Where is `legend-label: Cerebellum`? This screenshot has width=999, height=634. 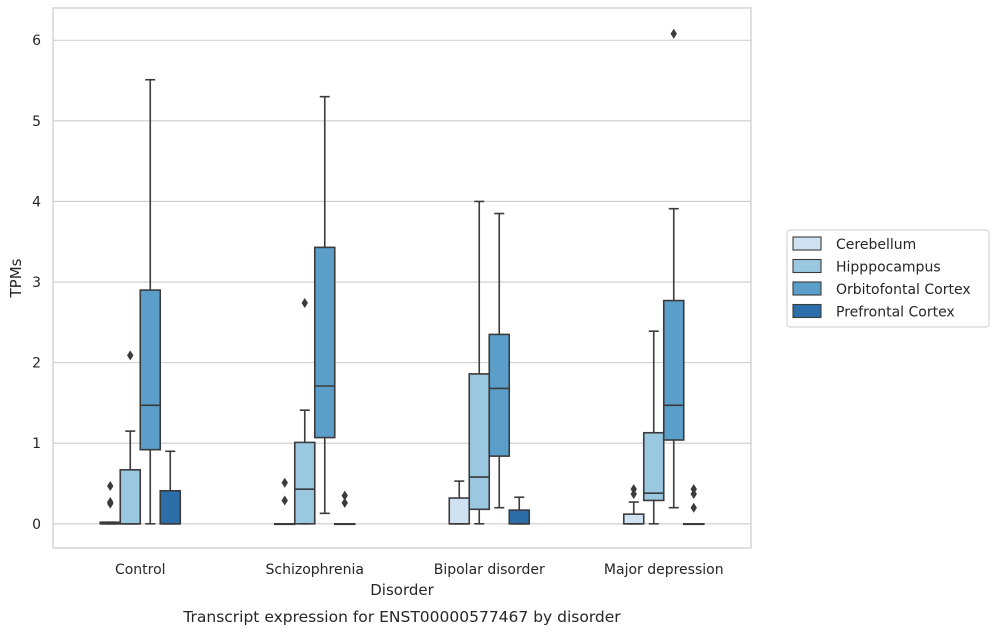 legend-label: Cerebellum is located at coordinates (876, 245).